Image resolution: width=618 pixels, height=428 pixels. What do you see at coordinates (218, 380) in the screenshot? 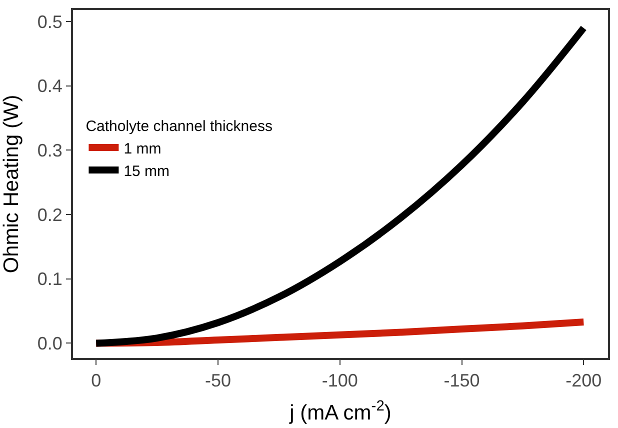
I see `x-tick-label: -50` at bounding box center [218, 380].